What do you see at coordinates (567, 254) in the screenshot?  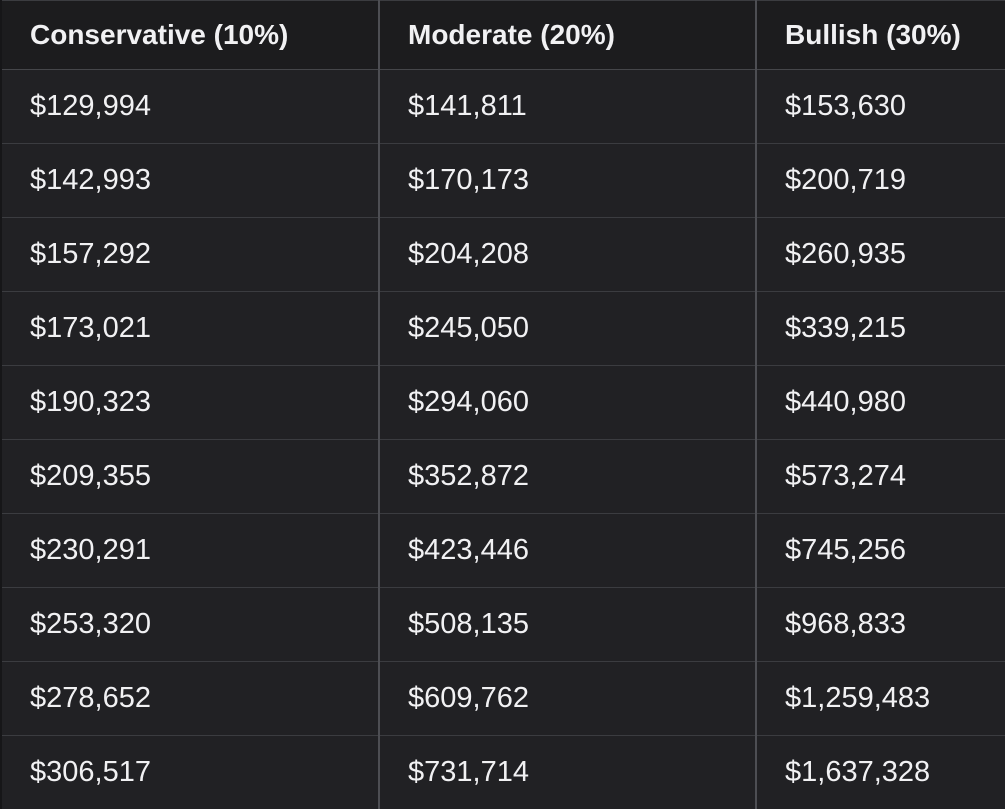 I see `table-cell: $204,208` at bounding box center [567, 254].